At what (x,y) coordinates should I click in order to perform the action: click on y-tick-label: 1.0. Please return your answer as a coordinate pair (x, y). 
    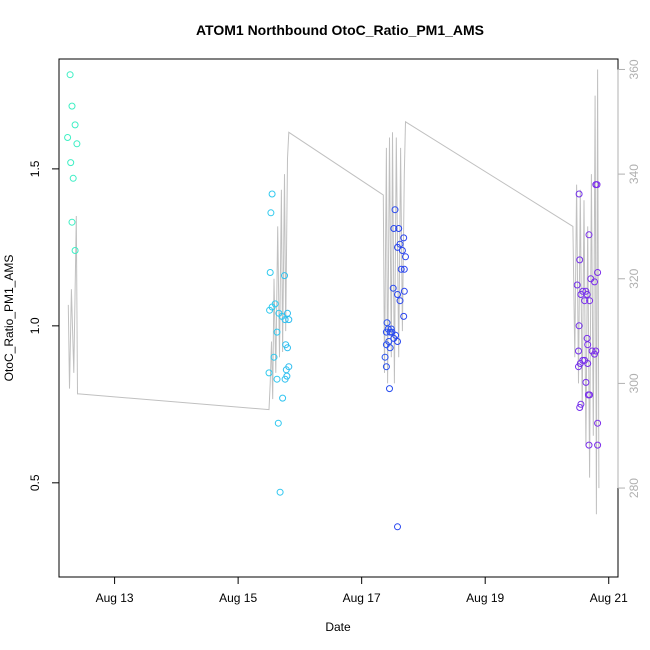
    Looking at the image, I should click on (35, 325).